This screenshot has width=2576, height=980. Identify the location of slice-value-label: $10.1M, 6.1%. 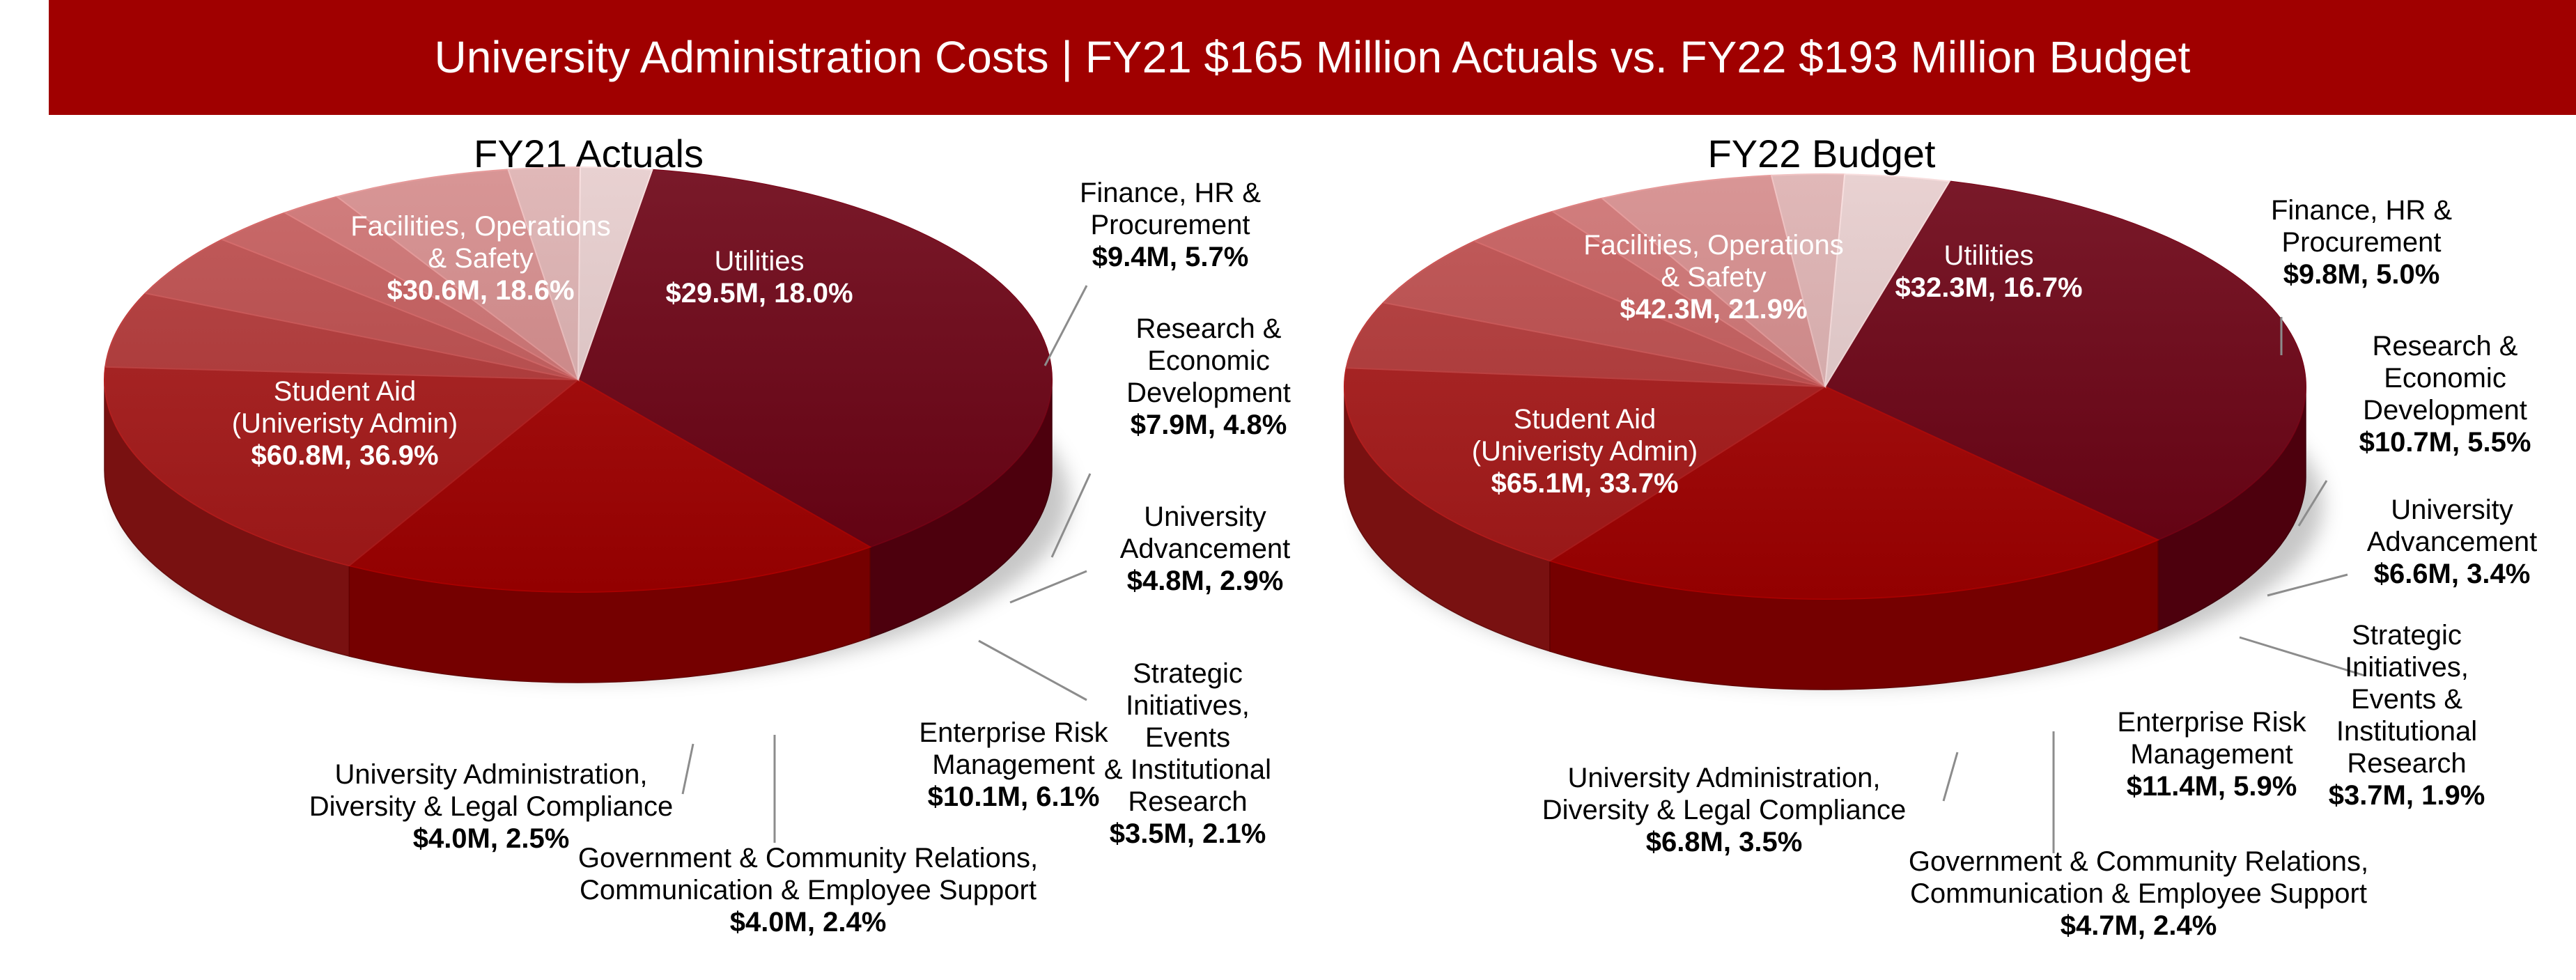
(1014, 797).